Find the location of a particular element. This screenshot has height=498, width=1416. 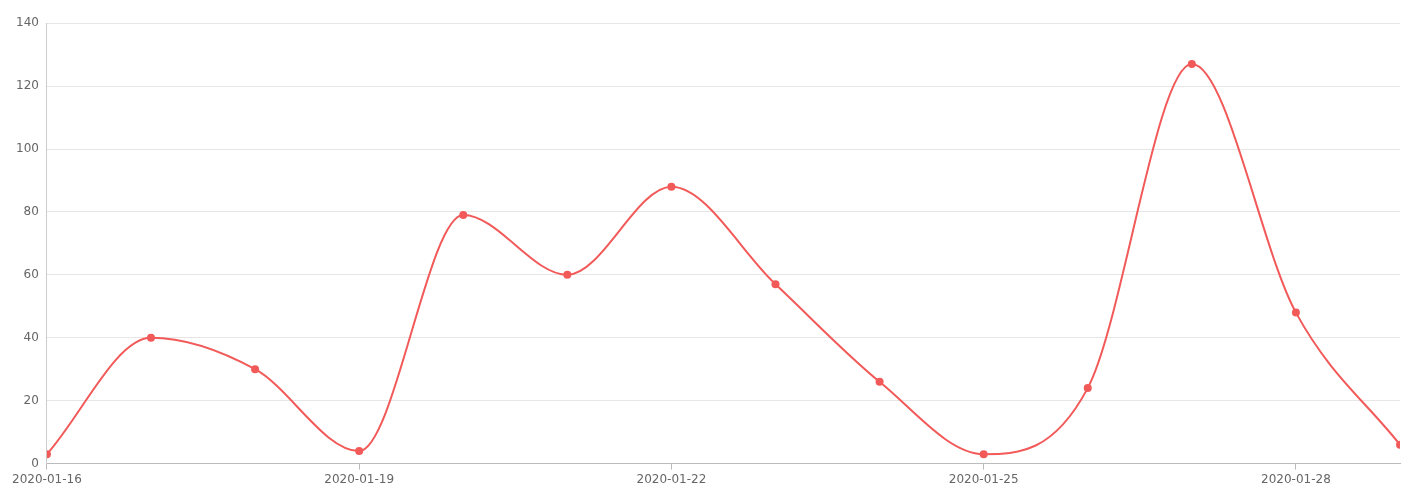

x-tick-label: 2020-01-16 is located at coordinates (47, 478).